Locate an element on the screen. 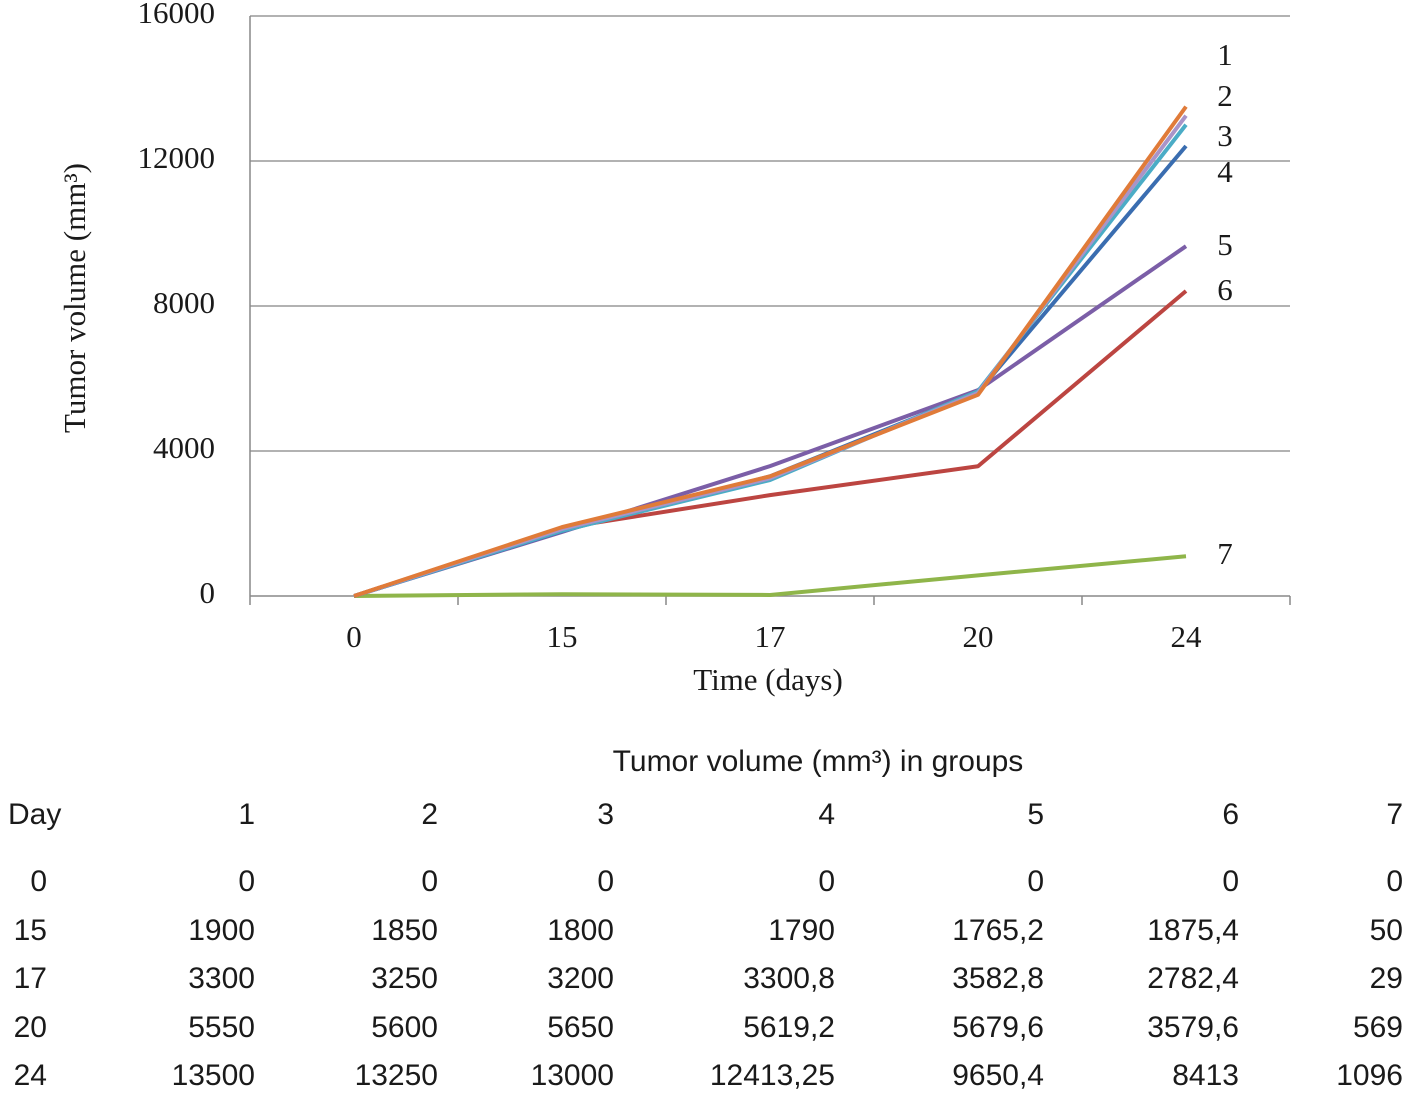  table-cell: 5650 is located at coordinates (580, 1027).